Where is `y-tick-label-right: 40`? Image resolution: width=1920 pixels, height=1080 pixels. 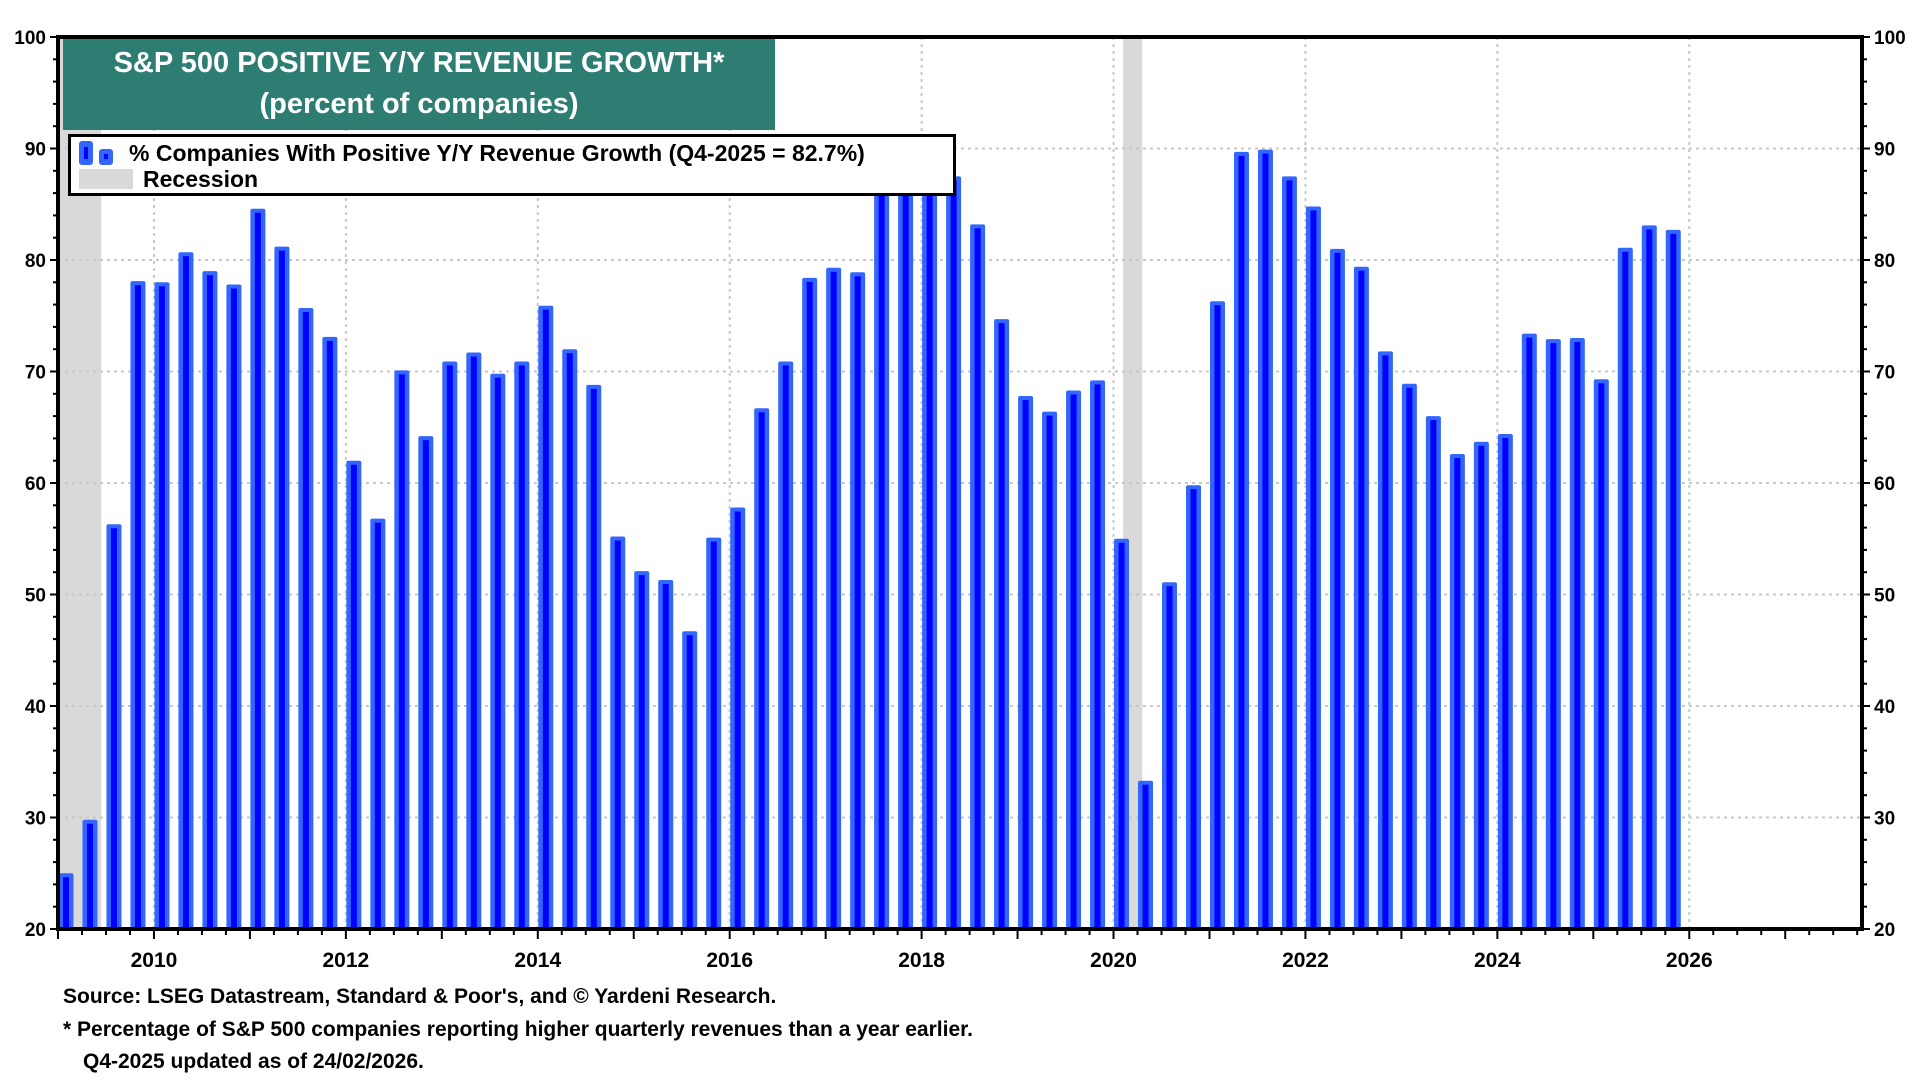 y-tick-label-right: 40 is located at coordinates (1884, 707).